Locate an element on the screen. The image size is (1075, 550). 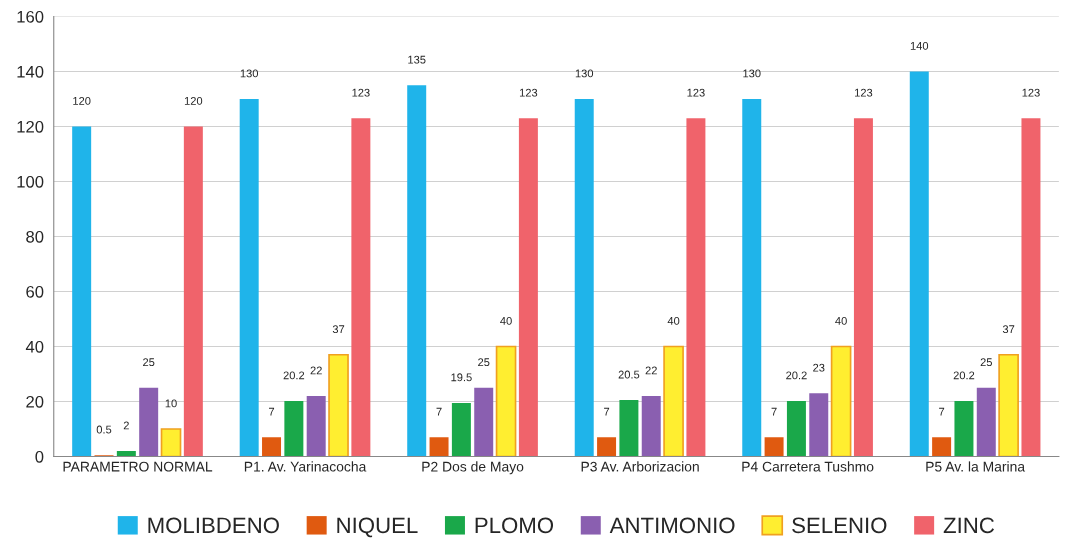
data-label: 19.5 is located at coordinates (461, 377).